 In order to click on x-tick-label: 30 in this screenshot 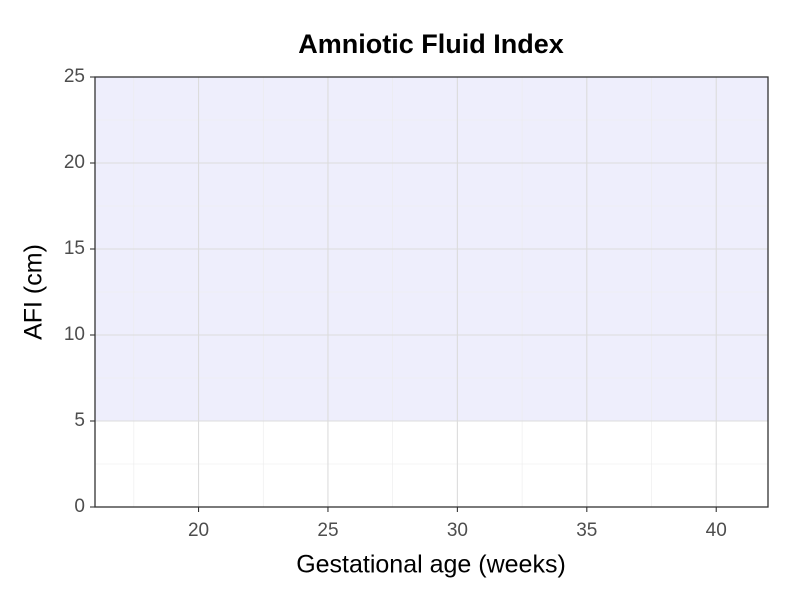, I will do `click(457, 530)`.